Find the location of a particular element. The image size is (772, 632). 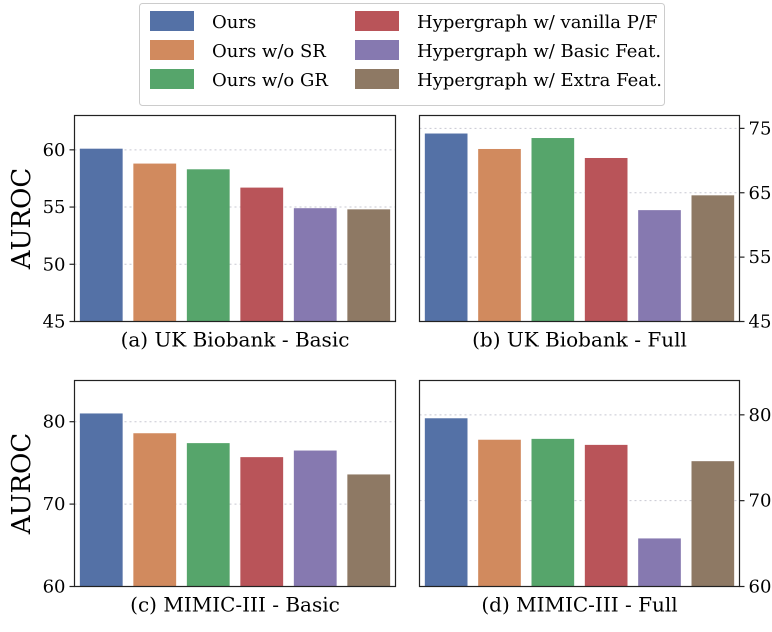

legend-swatch-ours-w-o-gr is located at coordinates (172, 79).